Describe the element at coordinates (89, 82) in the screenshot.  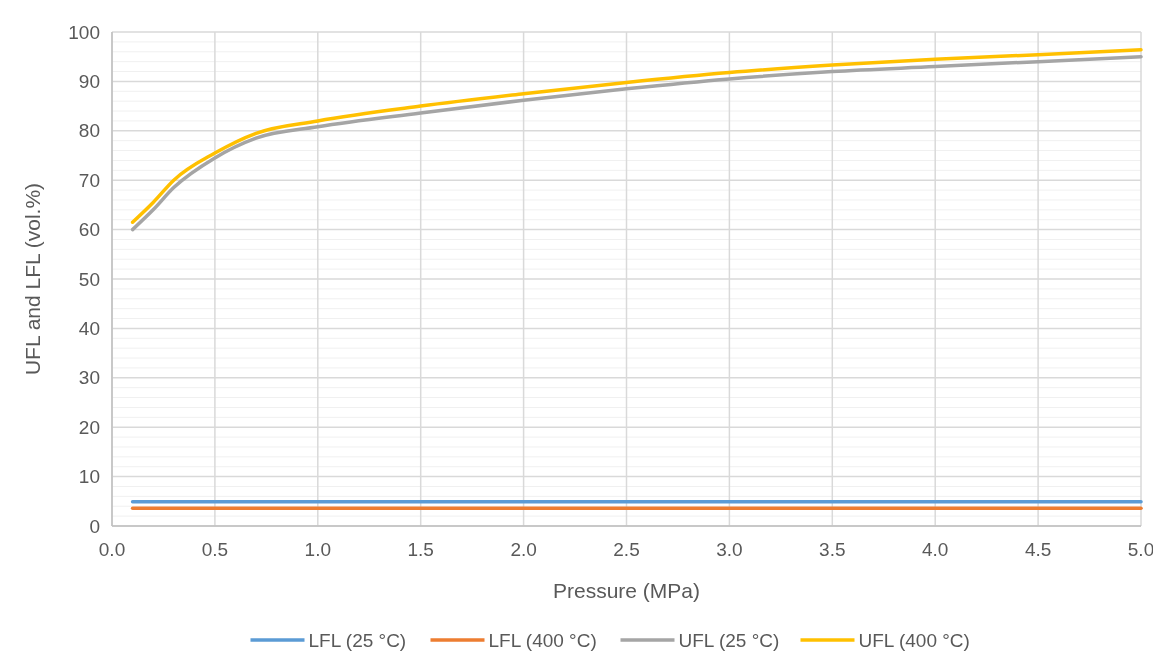
I see `y-tick-label: 90` at that location.